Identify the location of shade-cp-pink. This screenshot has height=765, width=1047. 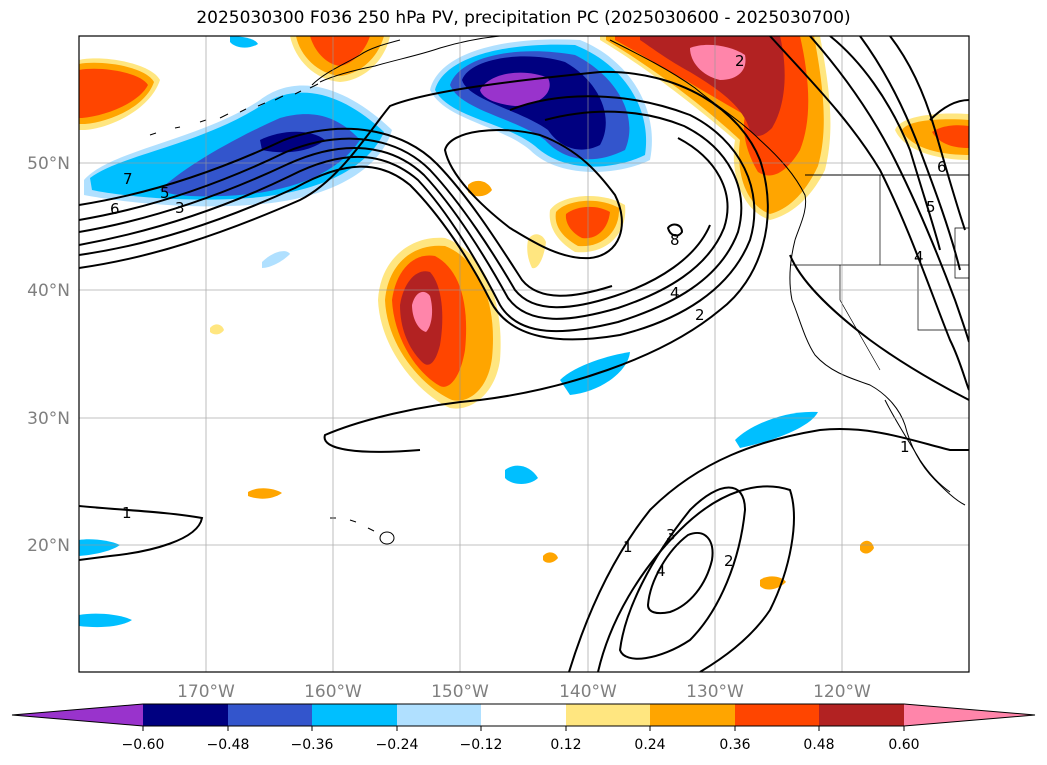
(422, 311).